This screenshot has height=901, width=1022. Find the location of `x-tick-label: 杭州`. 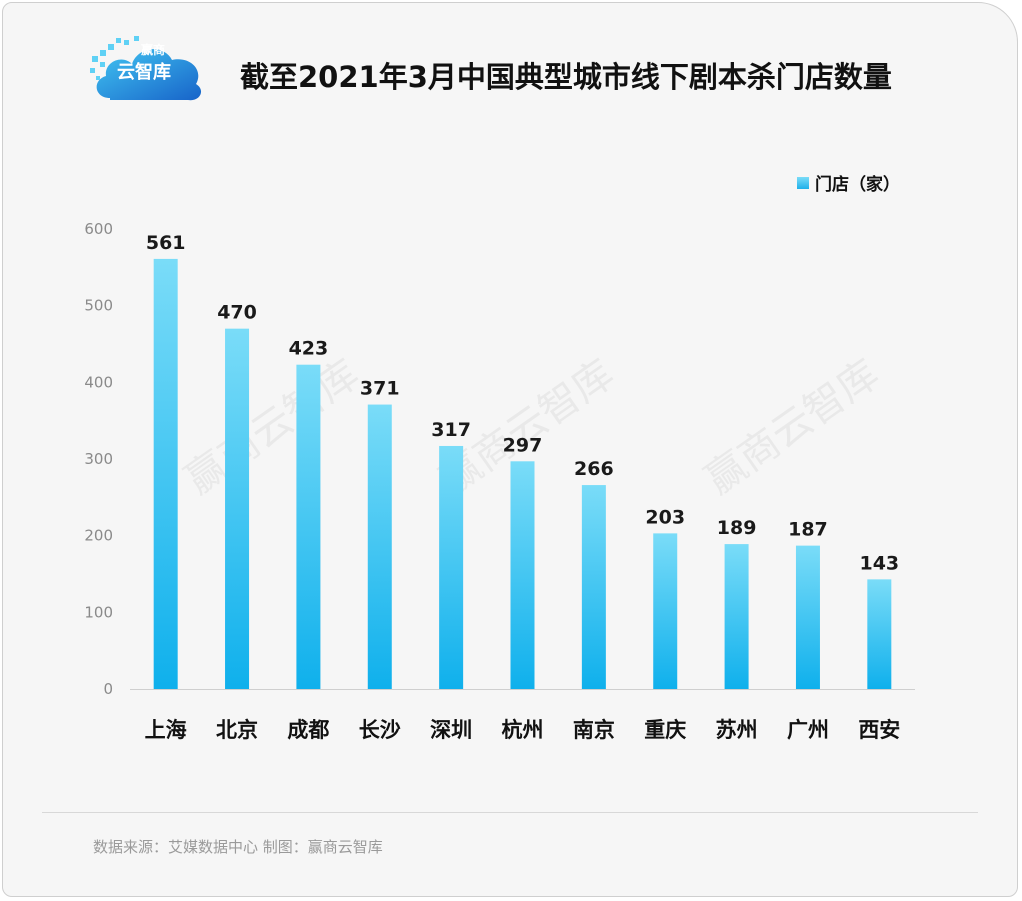

x-tick-label: 杭州 is located at coordinates (523, 730).